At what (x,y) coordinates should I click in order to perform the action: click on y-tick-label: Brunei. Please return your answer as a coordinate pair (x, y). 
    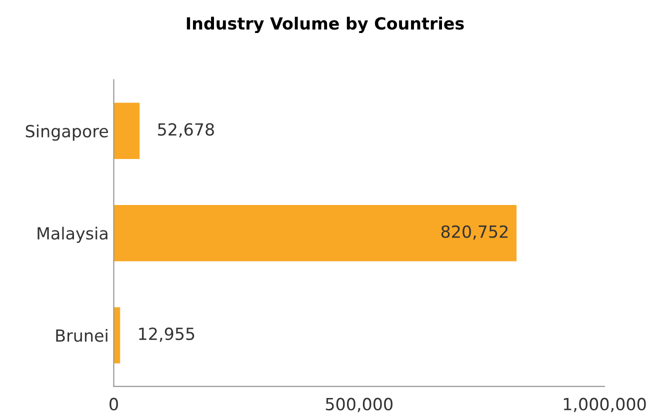
    Looking at the image, I should click on (82, 335).